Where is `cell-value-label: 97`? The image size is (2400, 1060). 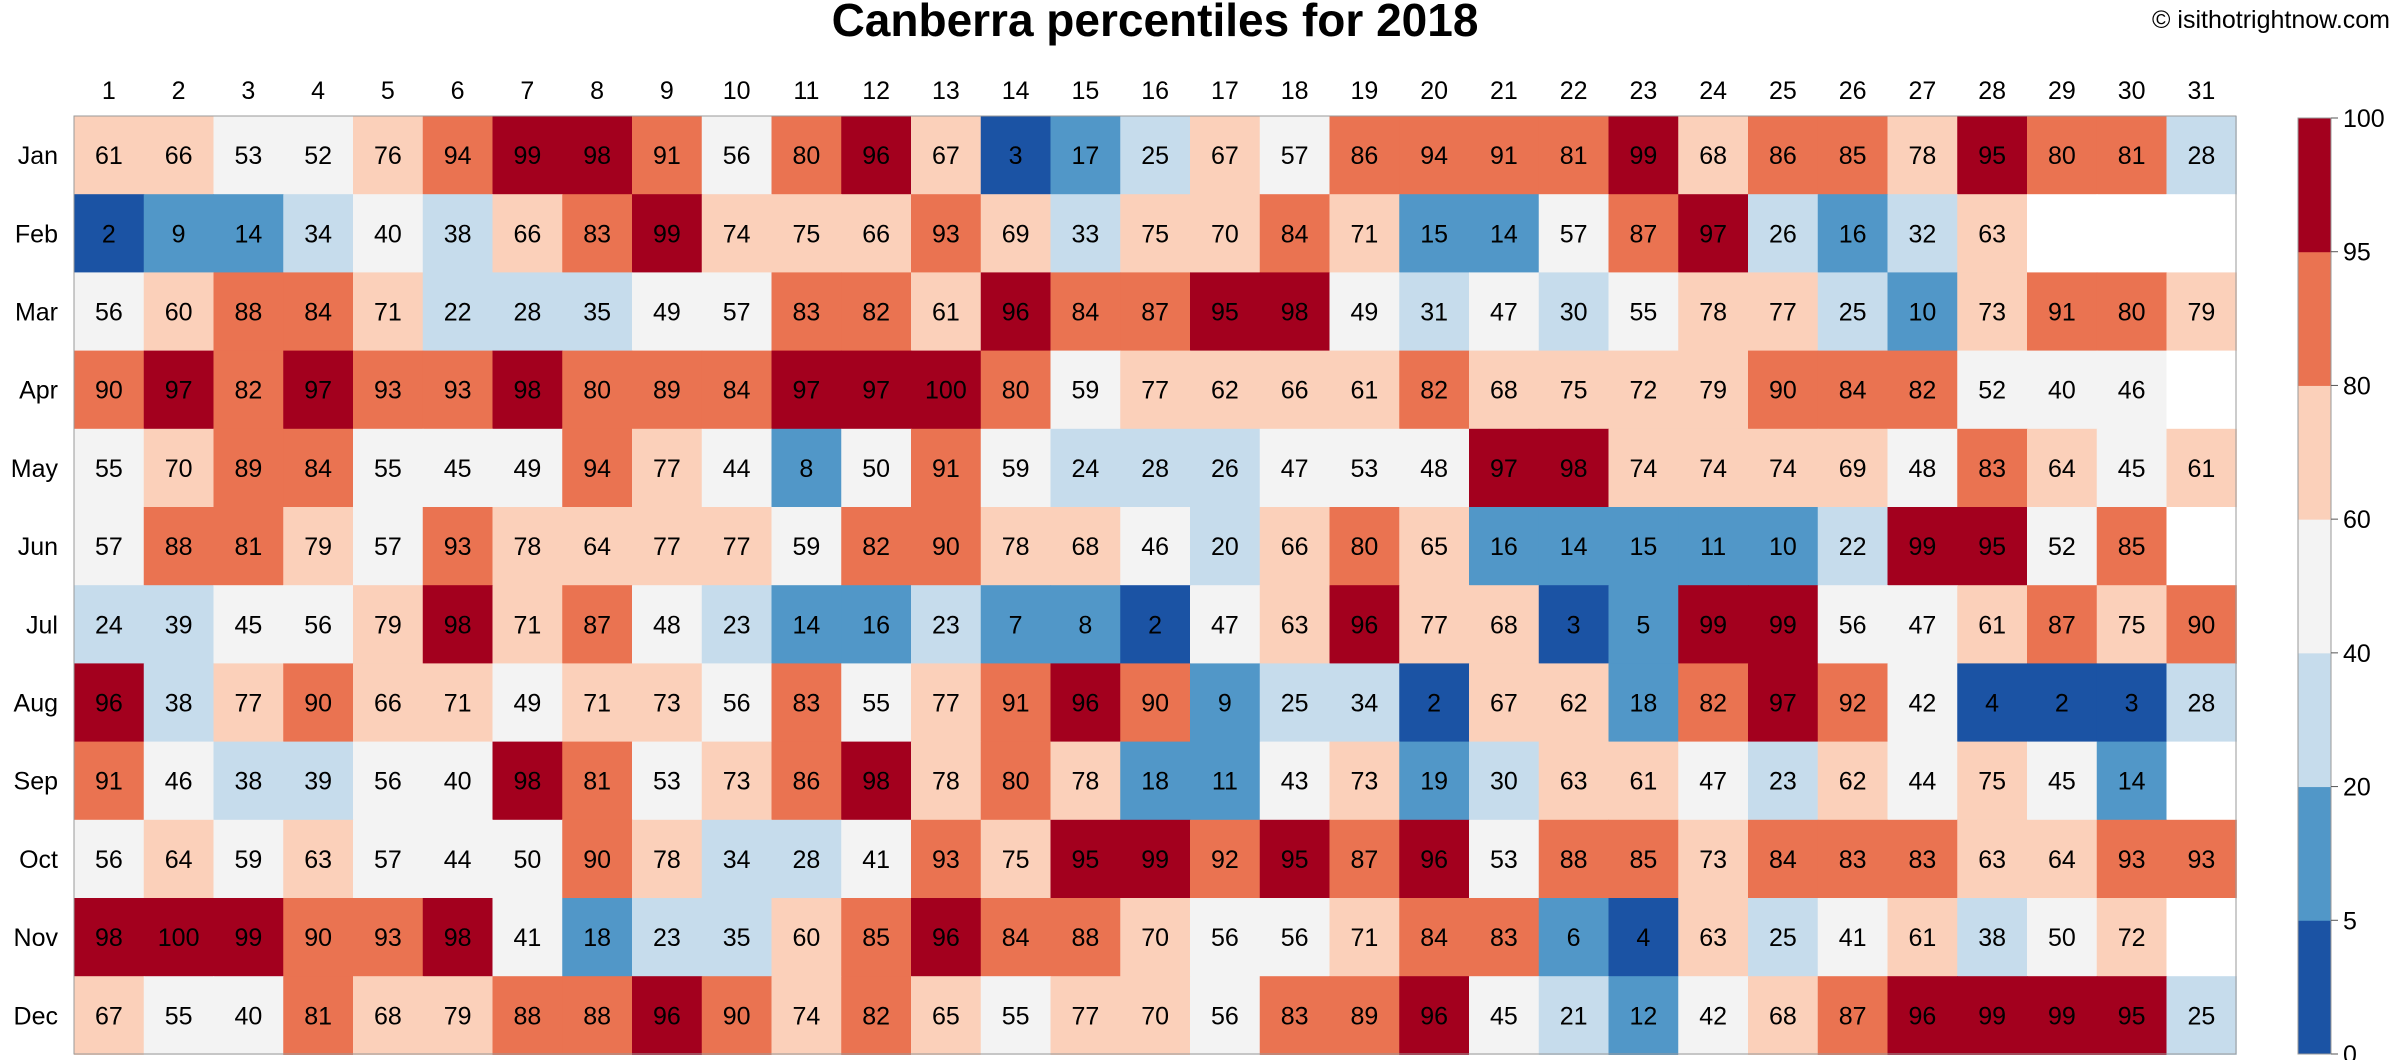 cell-value-label: 97 is located at coordinates (806, 391).